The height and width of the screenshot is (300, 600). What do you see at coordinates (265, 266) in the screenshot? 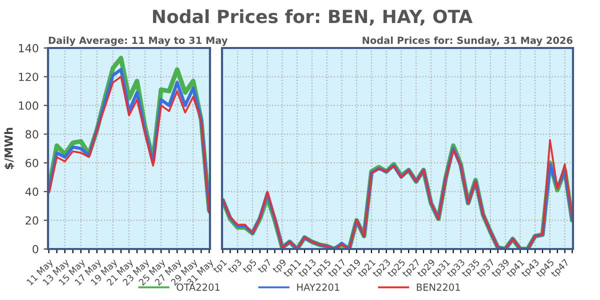
I see `x-tick-label: tp7` at bounding box center [265, 266].